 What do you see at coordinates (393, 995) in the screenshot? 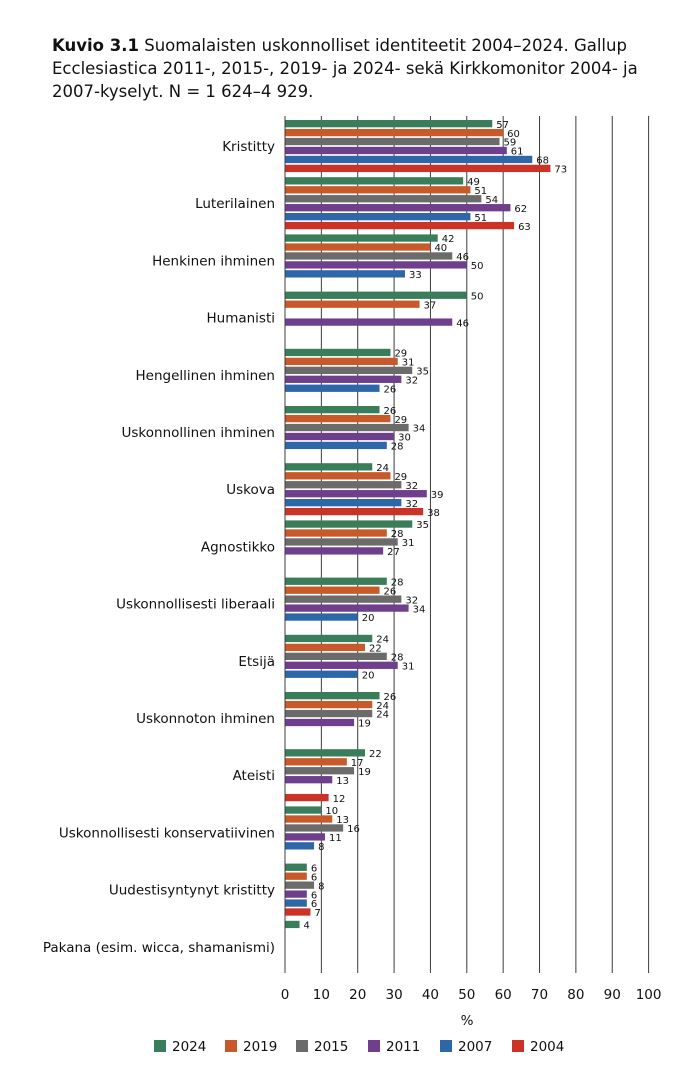
I see `x-tick-label: 30` at bounding box center [393, 995].